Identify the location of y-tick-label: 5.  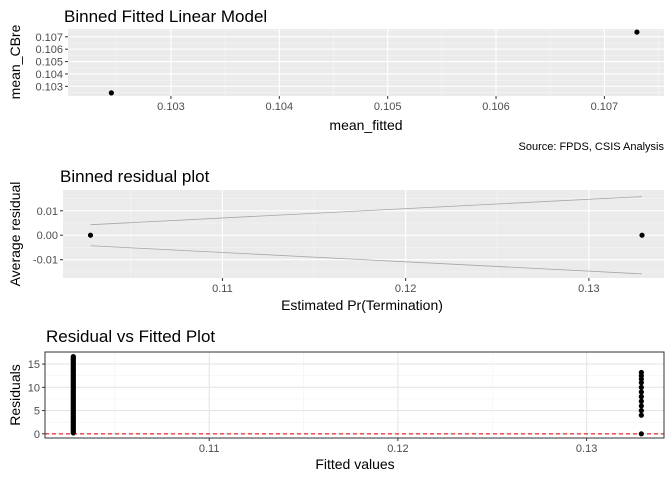
(37, 412).